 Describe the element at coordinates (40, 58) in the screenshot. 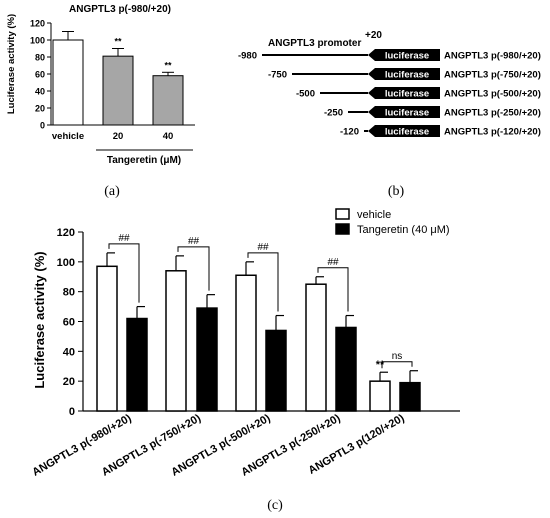

I see `panel-a-ytick-label: 80` at that location.